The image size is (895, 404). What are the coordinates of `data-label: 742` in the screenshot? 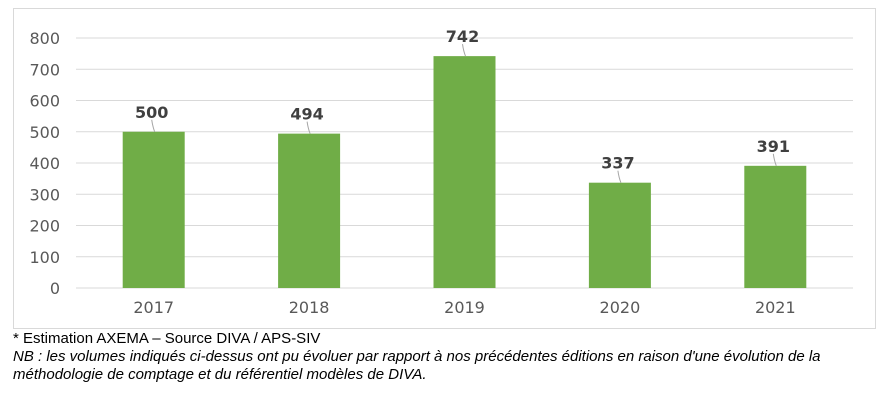 It's located at (462, 36).